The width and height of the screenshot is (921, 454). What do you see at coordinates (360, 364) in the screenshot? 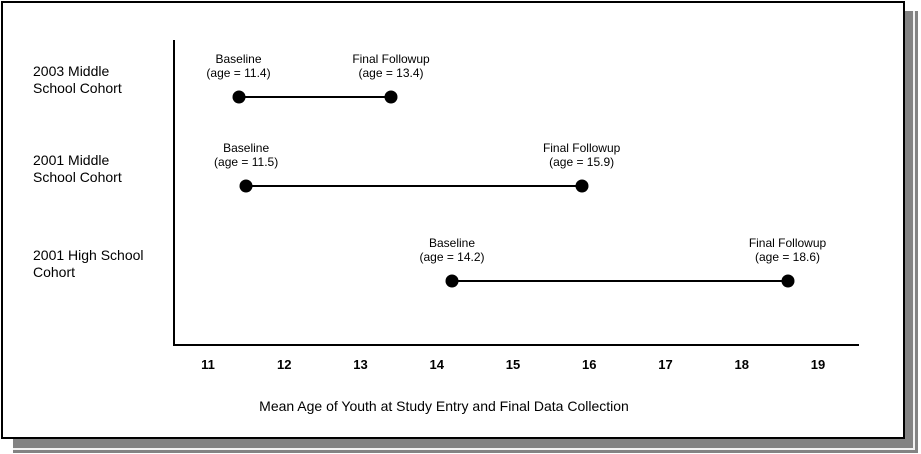
I see `x-axis-tick-label: 13` at bounding box center [360, 364].